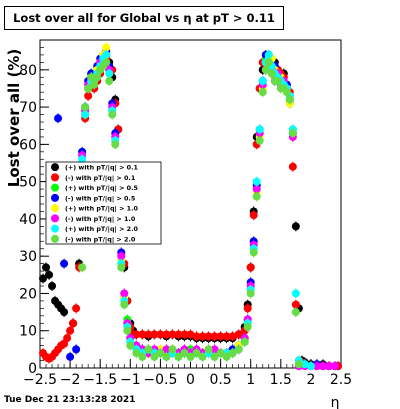 The image size is (400, 409). I want to click on y-axis-label: Lost over all (%), so click(14, 118).